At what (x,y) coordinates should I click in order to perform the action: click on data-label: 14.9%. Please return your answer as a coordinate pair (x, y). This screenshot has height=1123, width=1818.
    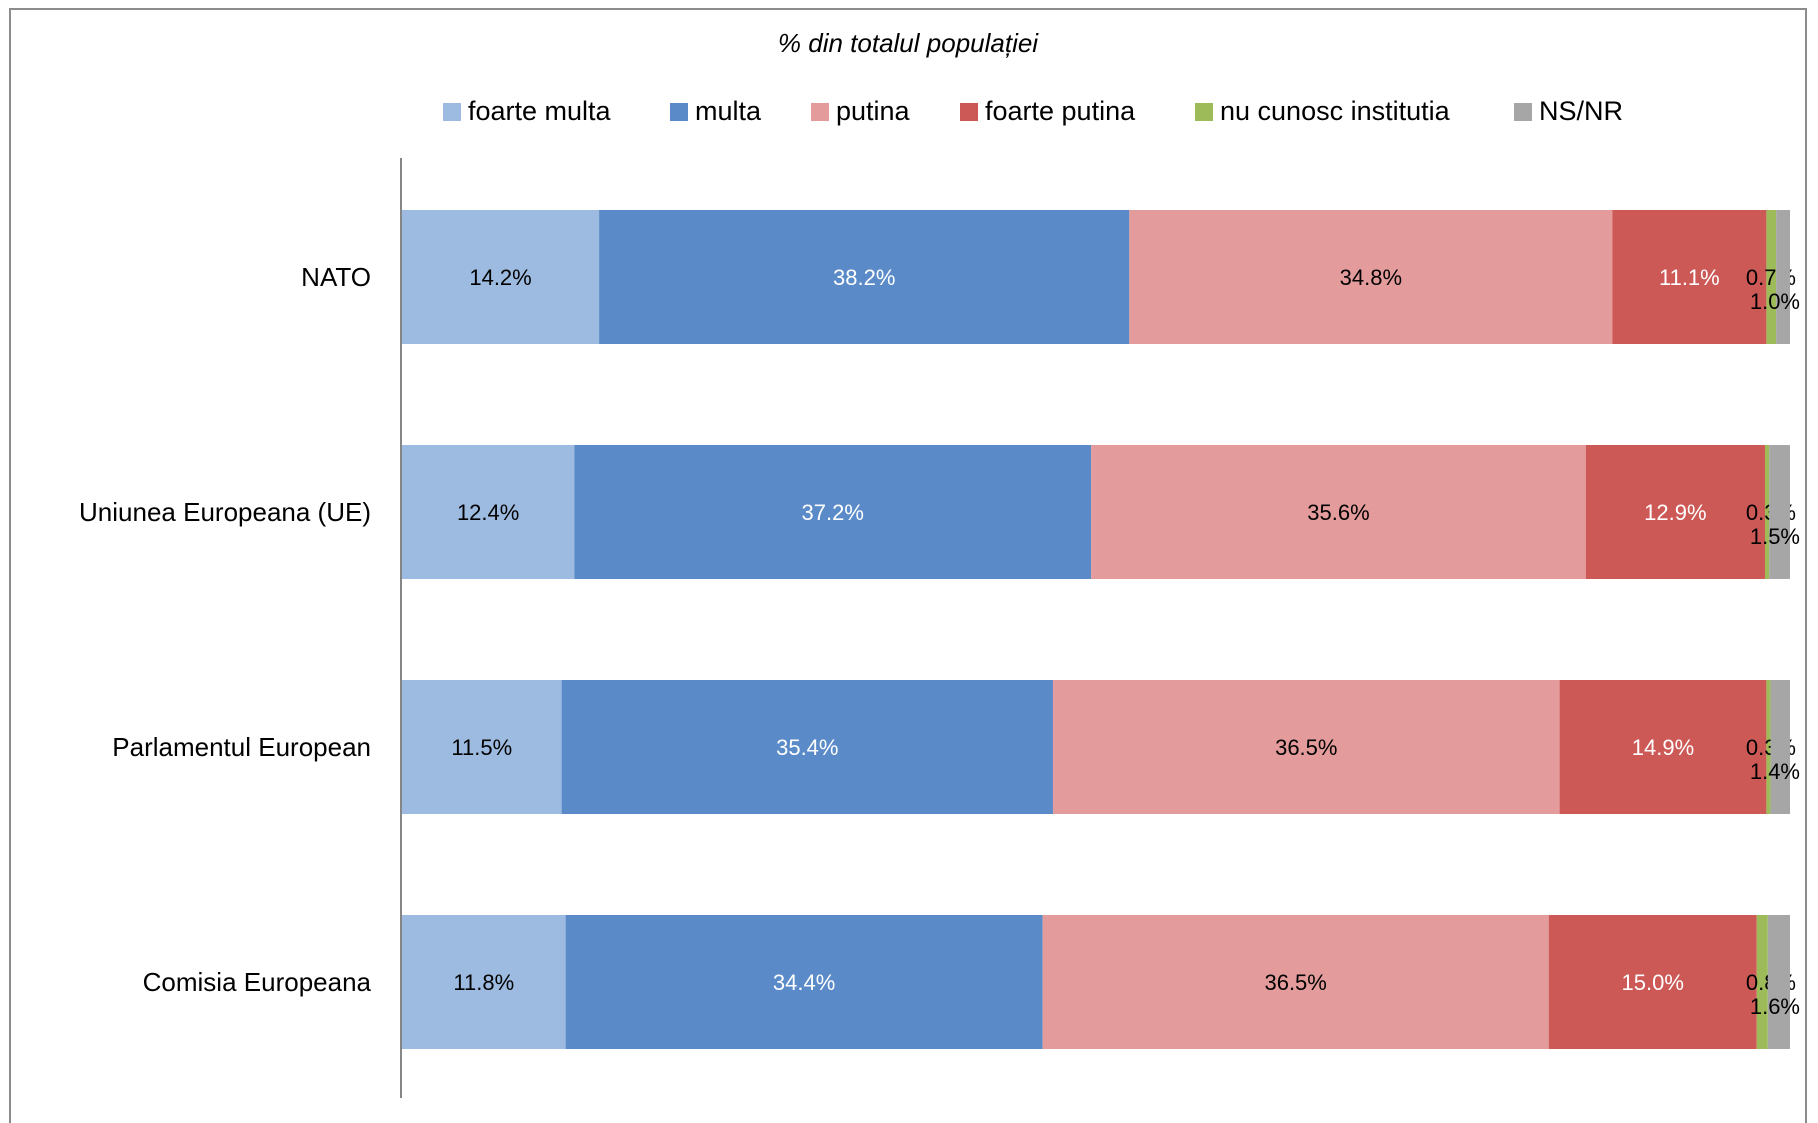
    Looking at the image, I should click on (1663, 747).